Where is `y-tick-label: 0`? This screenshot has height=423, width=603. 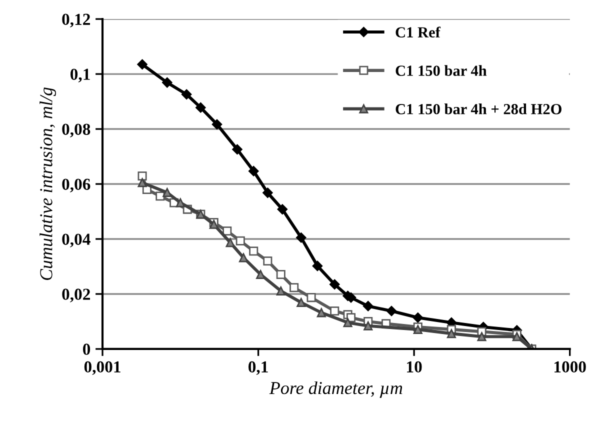 y-tick-label: 0 is located at coordinates (86, 349).